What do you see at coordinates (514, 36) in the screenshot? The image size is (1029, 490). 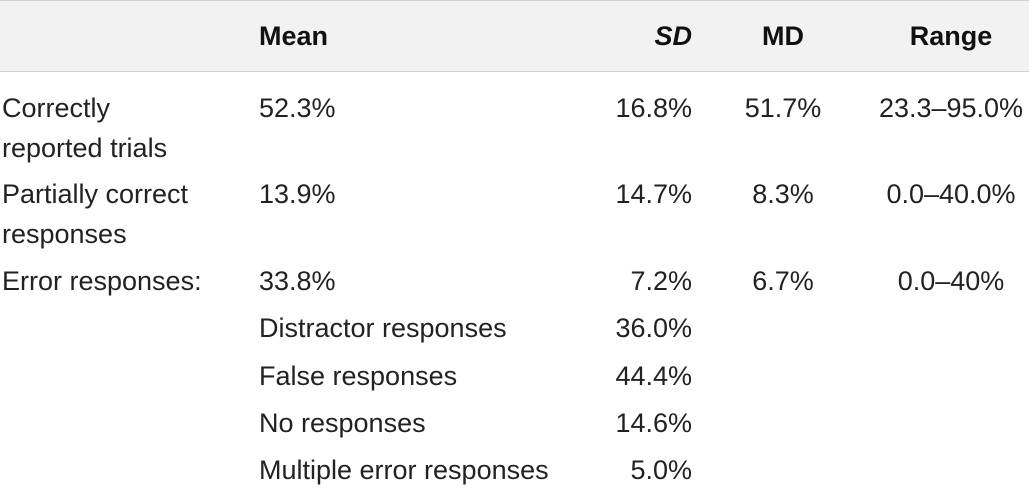 I see `table-header-row` at bounding box center [514, 36].